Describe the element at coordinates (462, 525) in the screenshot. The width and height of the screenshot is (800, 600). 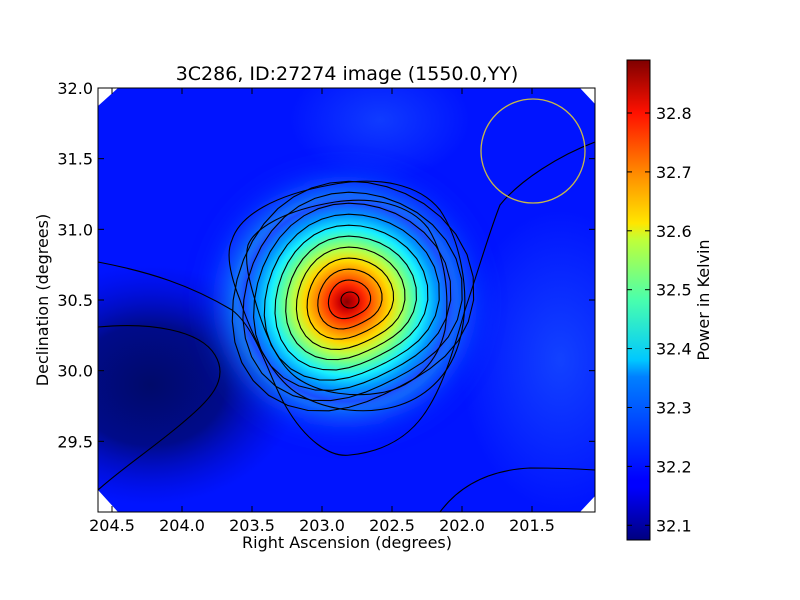
I see `x-tick-label: 202.0` at that location.